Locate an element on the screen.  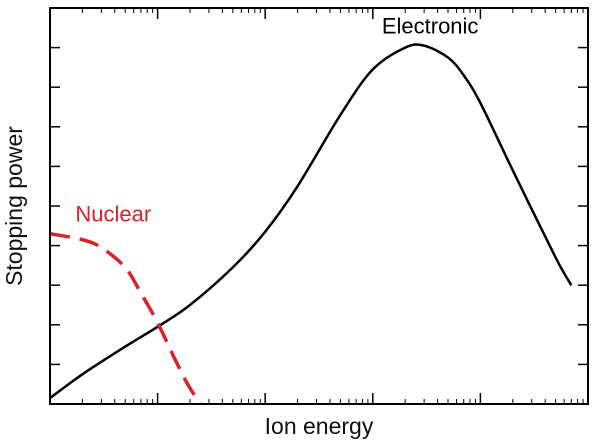
electronic-curve-label: Electronic is located at coordinates (430, 26).